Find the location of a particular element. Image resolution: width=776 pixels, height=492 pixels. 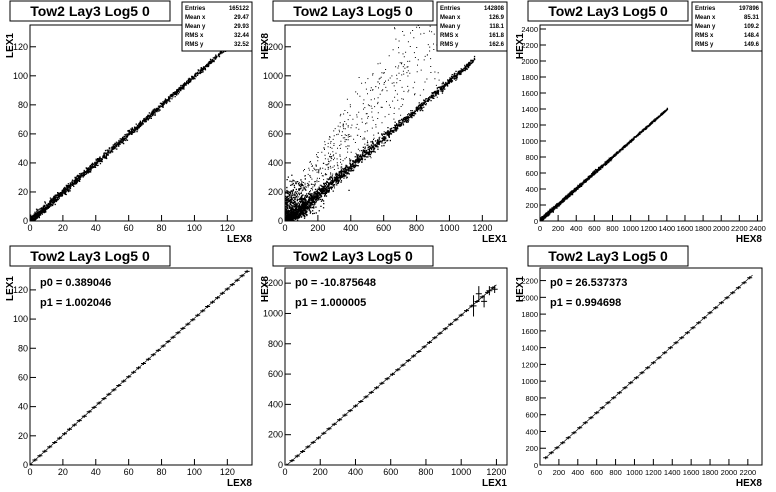

x-tick-label: 1000 is located at coordinates (461, 472).